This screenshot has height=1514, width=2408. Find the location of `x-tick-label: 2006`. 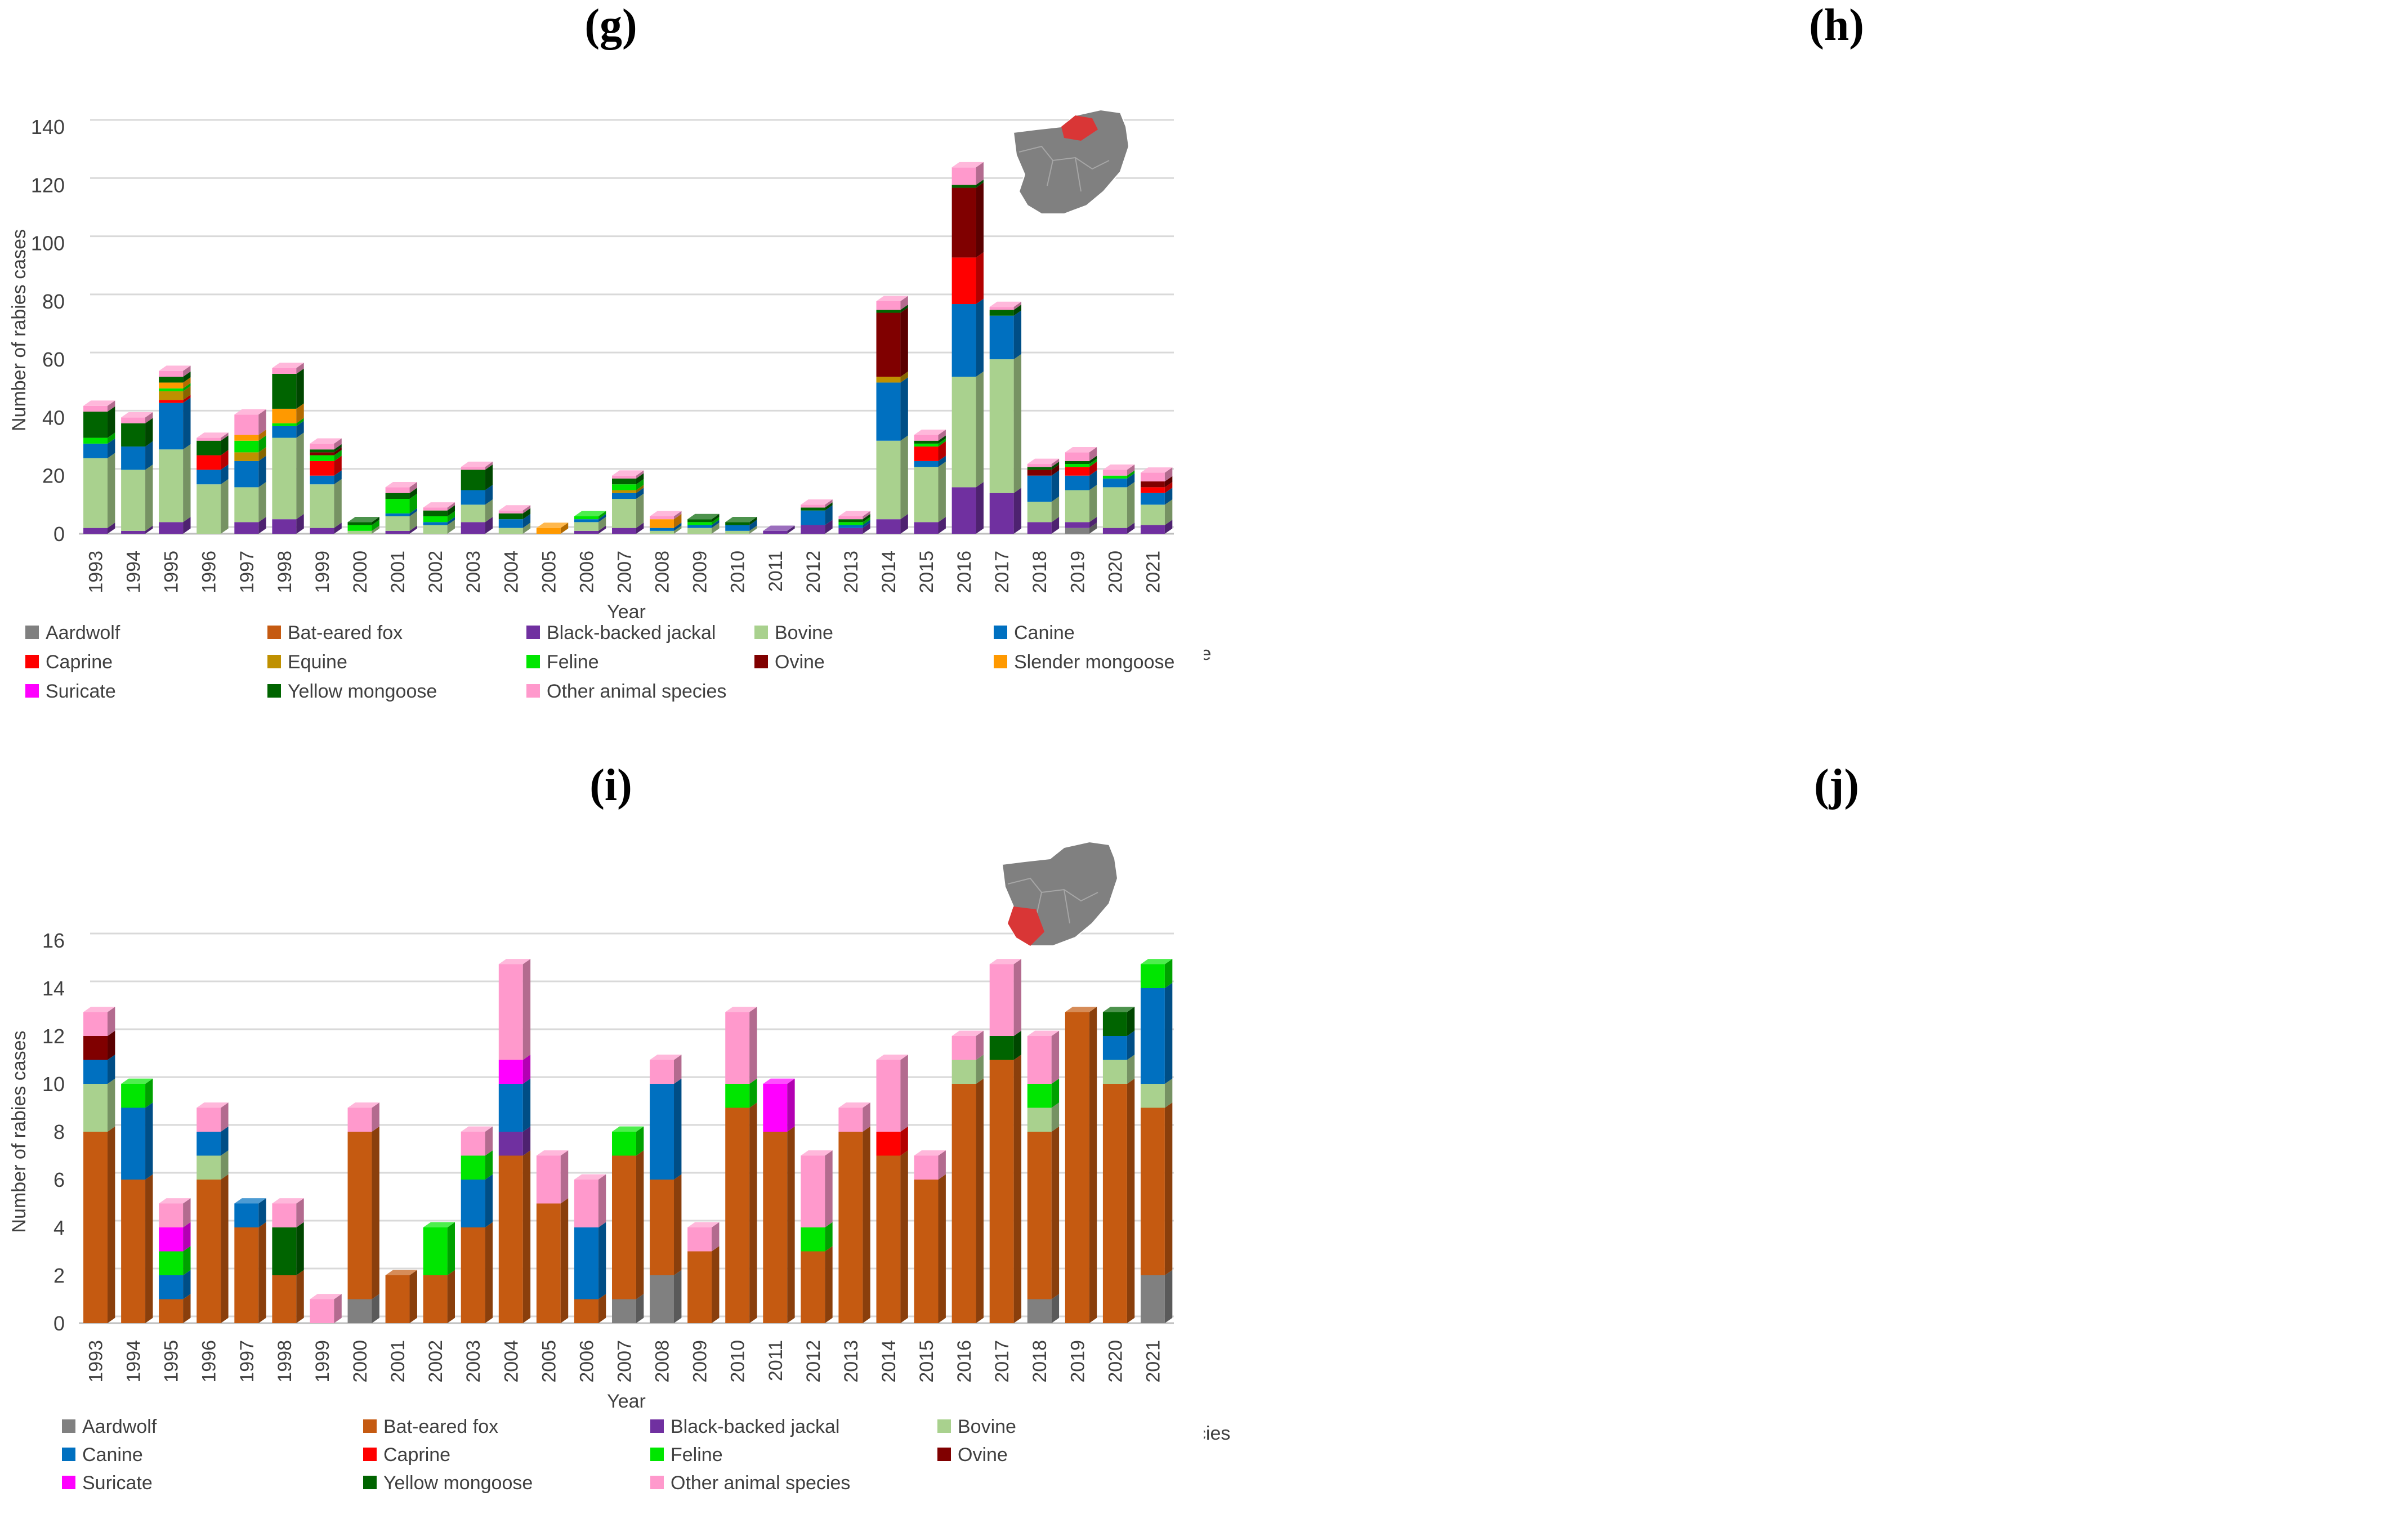

x-tick-label: 2006 is located at coordinates (587, 572).